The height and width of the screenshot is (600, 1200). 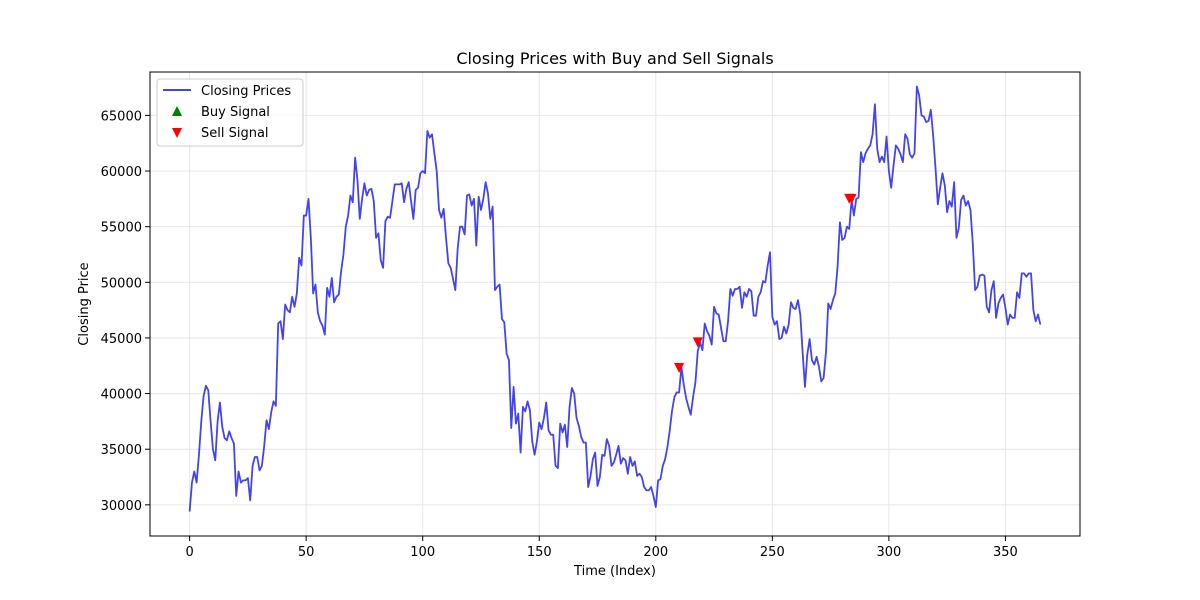 What do you see at coordinates (189, 552) in the screenshot?
I see `x-tick-label: 0` at bounding box center [189, 552].